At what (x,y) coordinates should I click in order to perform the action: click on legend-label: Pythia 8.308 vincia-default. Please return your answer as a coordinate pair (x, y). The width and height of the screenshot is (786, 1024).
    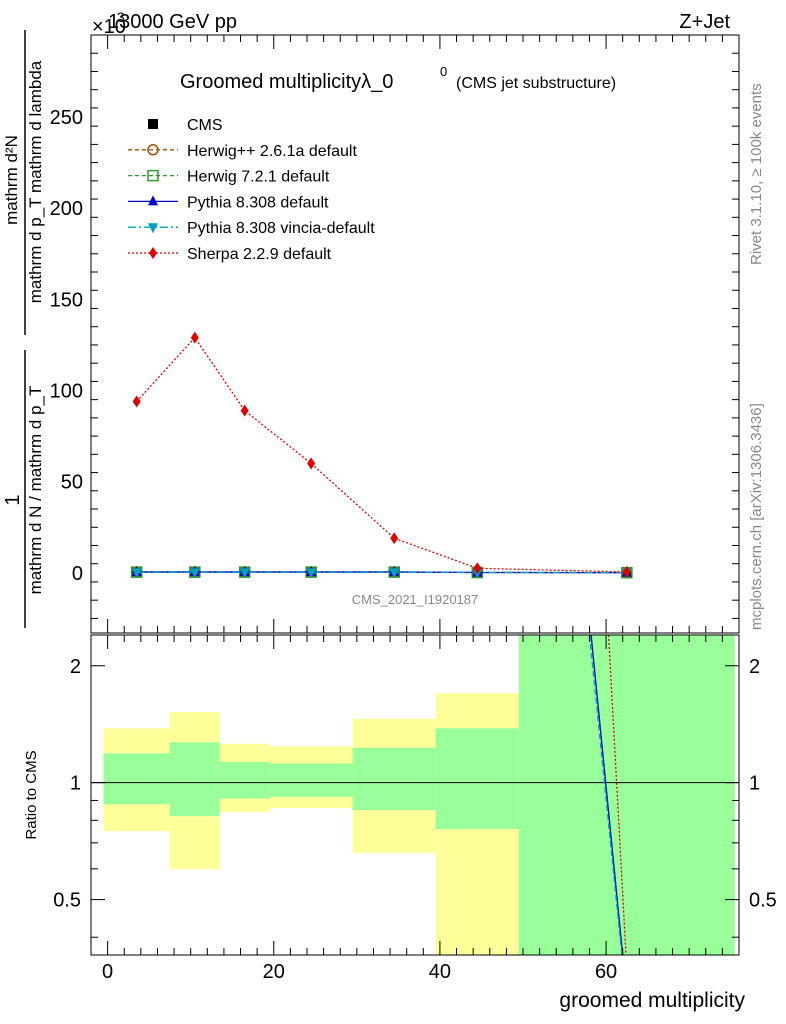
    Looking at the image, I should click on (281, 228).